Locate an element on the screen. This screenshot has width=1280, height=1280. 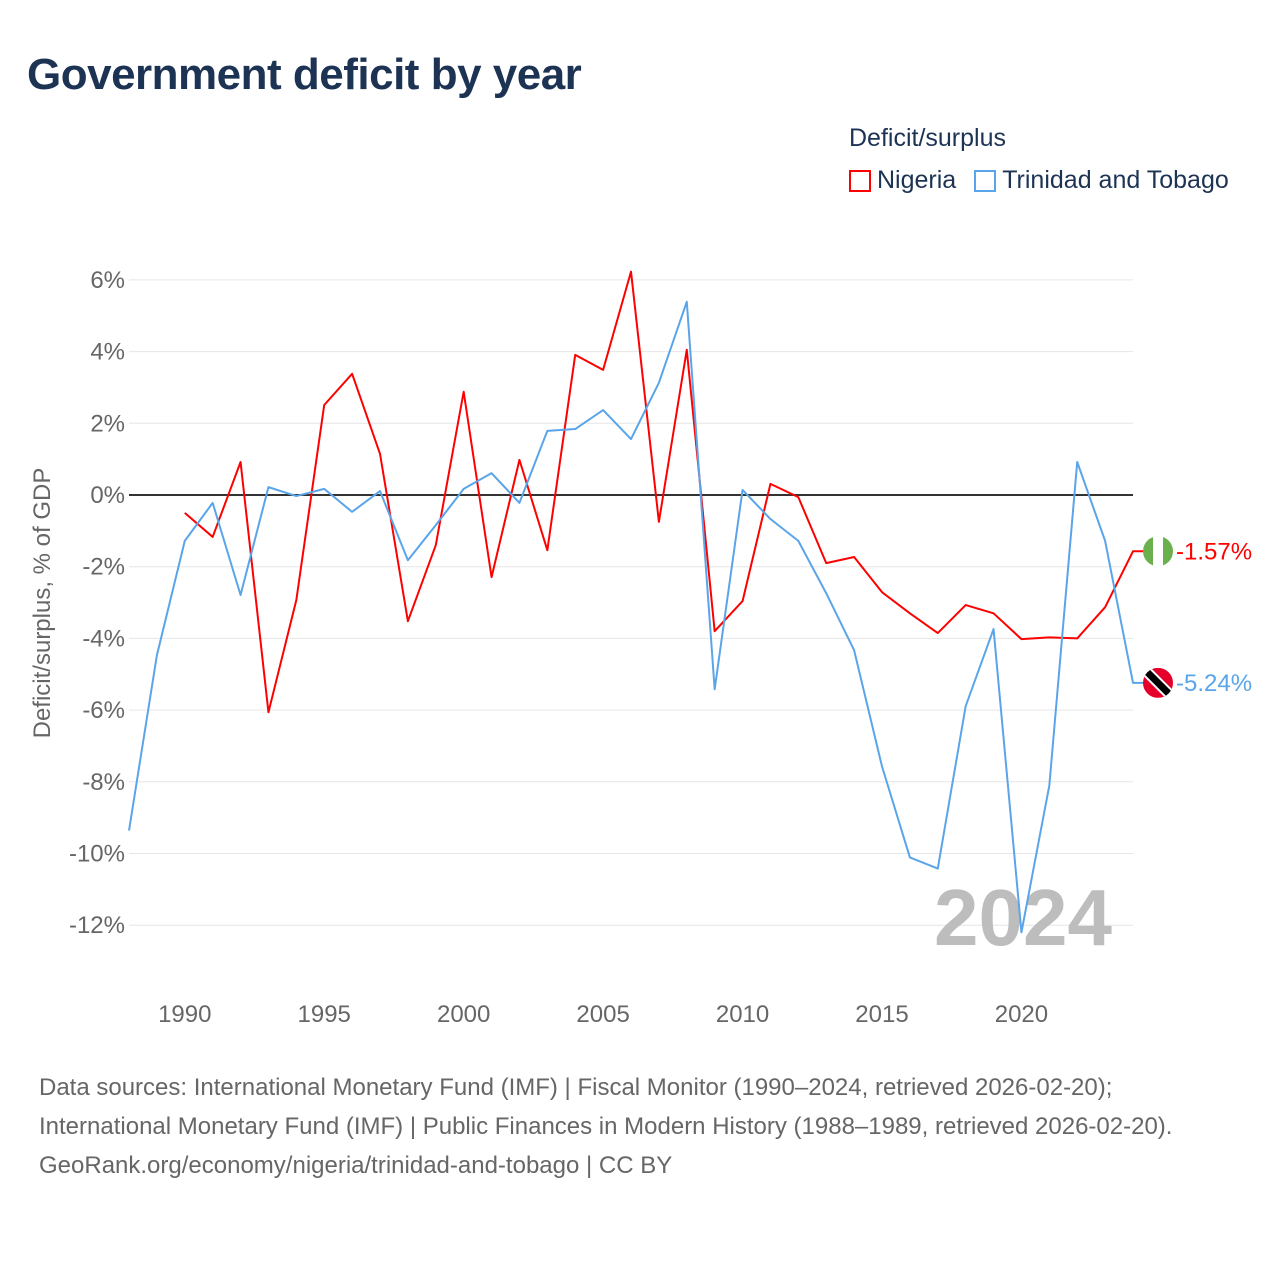
end-value-label: -1.57% is located at coordinates (1214, 551).